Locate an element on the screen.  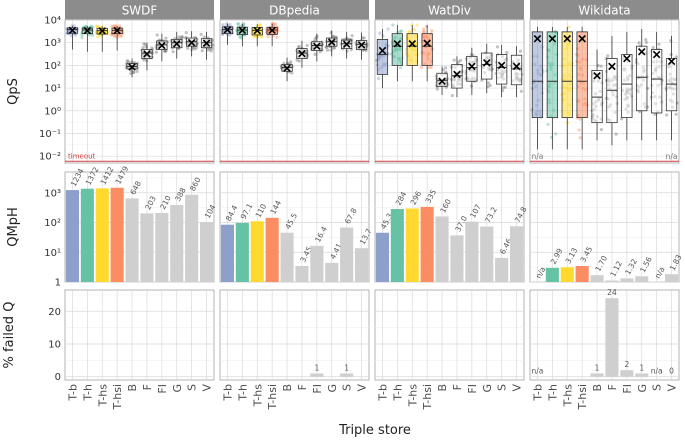
box-v is located at coordinates (516, 70).